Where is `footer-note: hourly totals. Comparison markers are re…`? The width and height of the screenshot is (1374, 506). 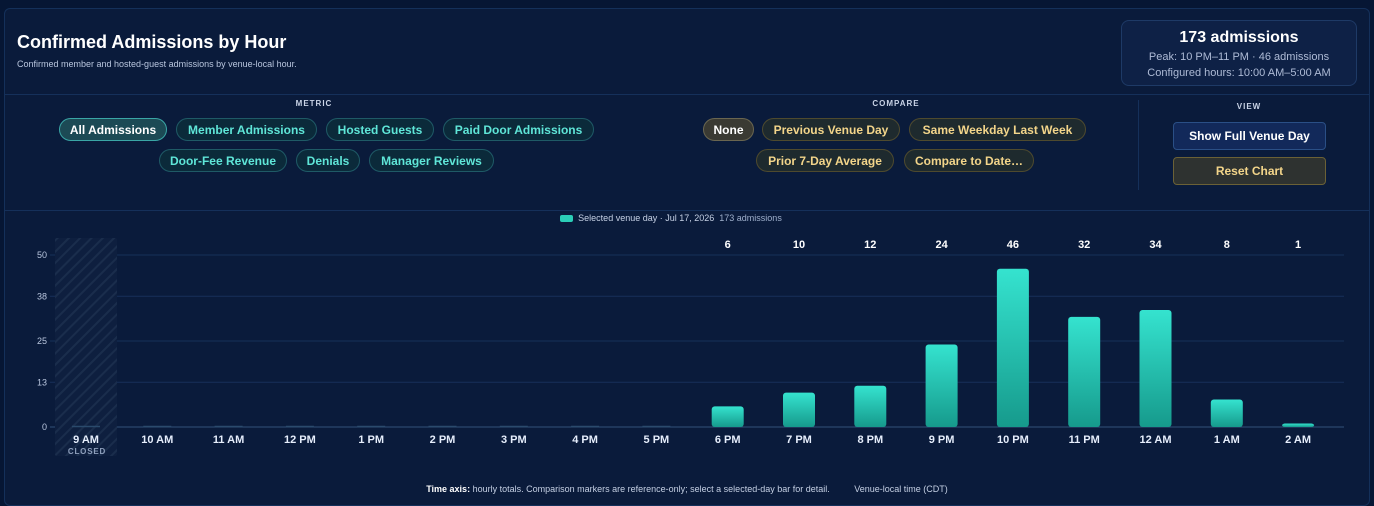 footer-note: hourly totals. Comparison markers are re… is located at coordinates (651, 489).